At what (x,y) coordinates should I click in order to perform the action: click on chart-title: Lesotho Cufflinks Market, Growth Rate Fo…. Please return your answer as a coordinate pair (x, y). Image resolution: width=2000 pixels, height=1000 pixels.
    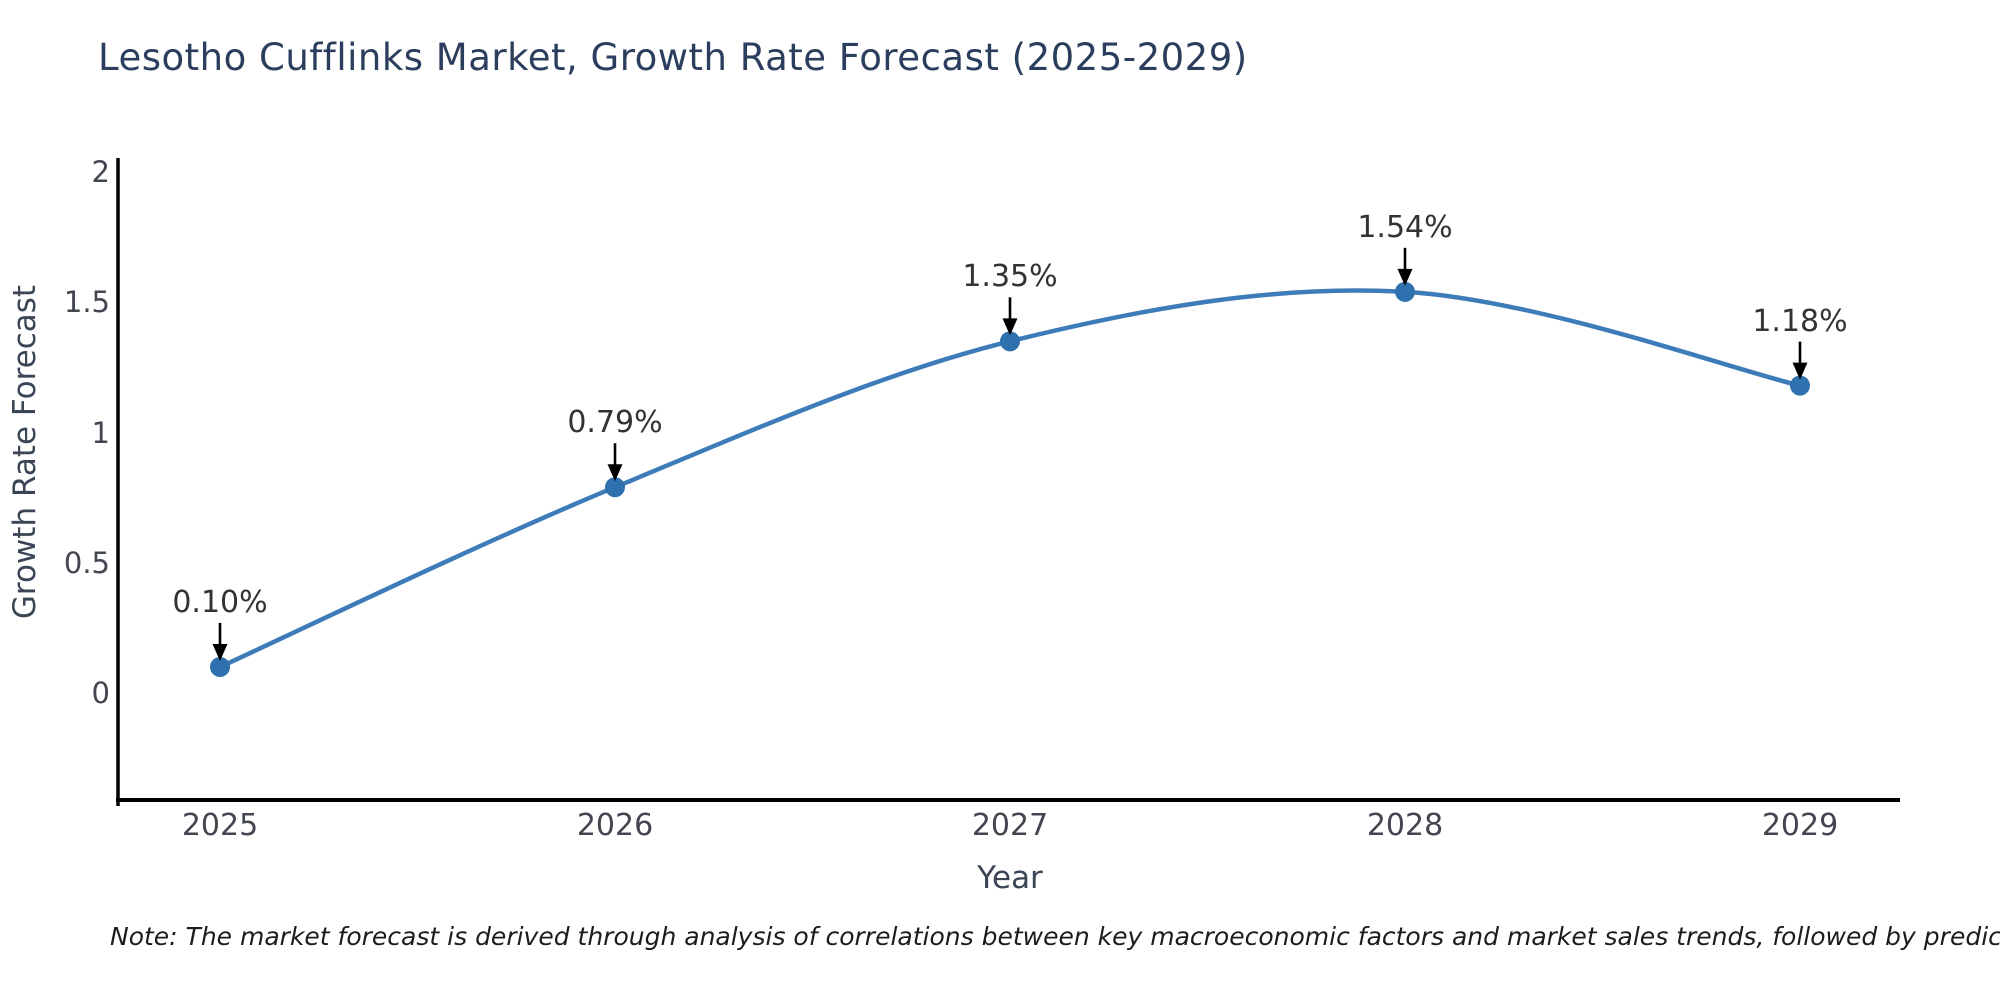
    Looking at the image, I should click on (673, 57).